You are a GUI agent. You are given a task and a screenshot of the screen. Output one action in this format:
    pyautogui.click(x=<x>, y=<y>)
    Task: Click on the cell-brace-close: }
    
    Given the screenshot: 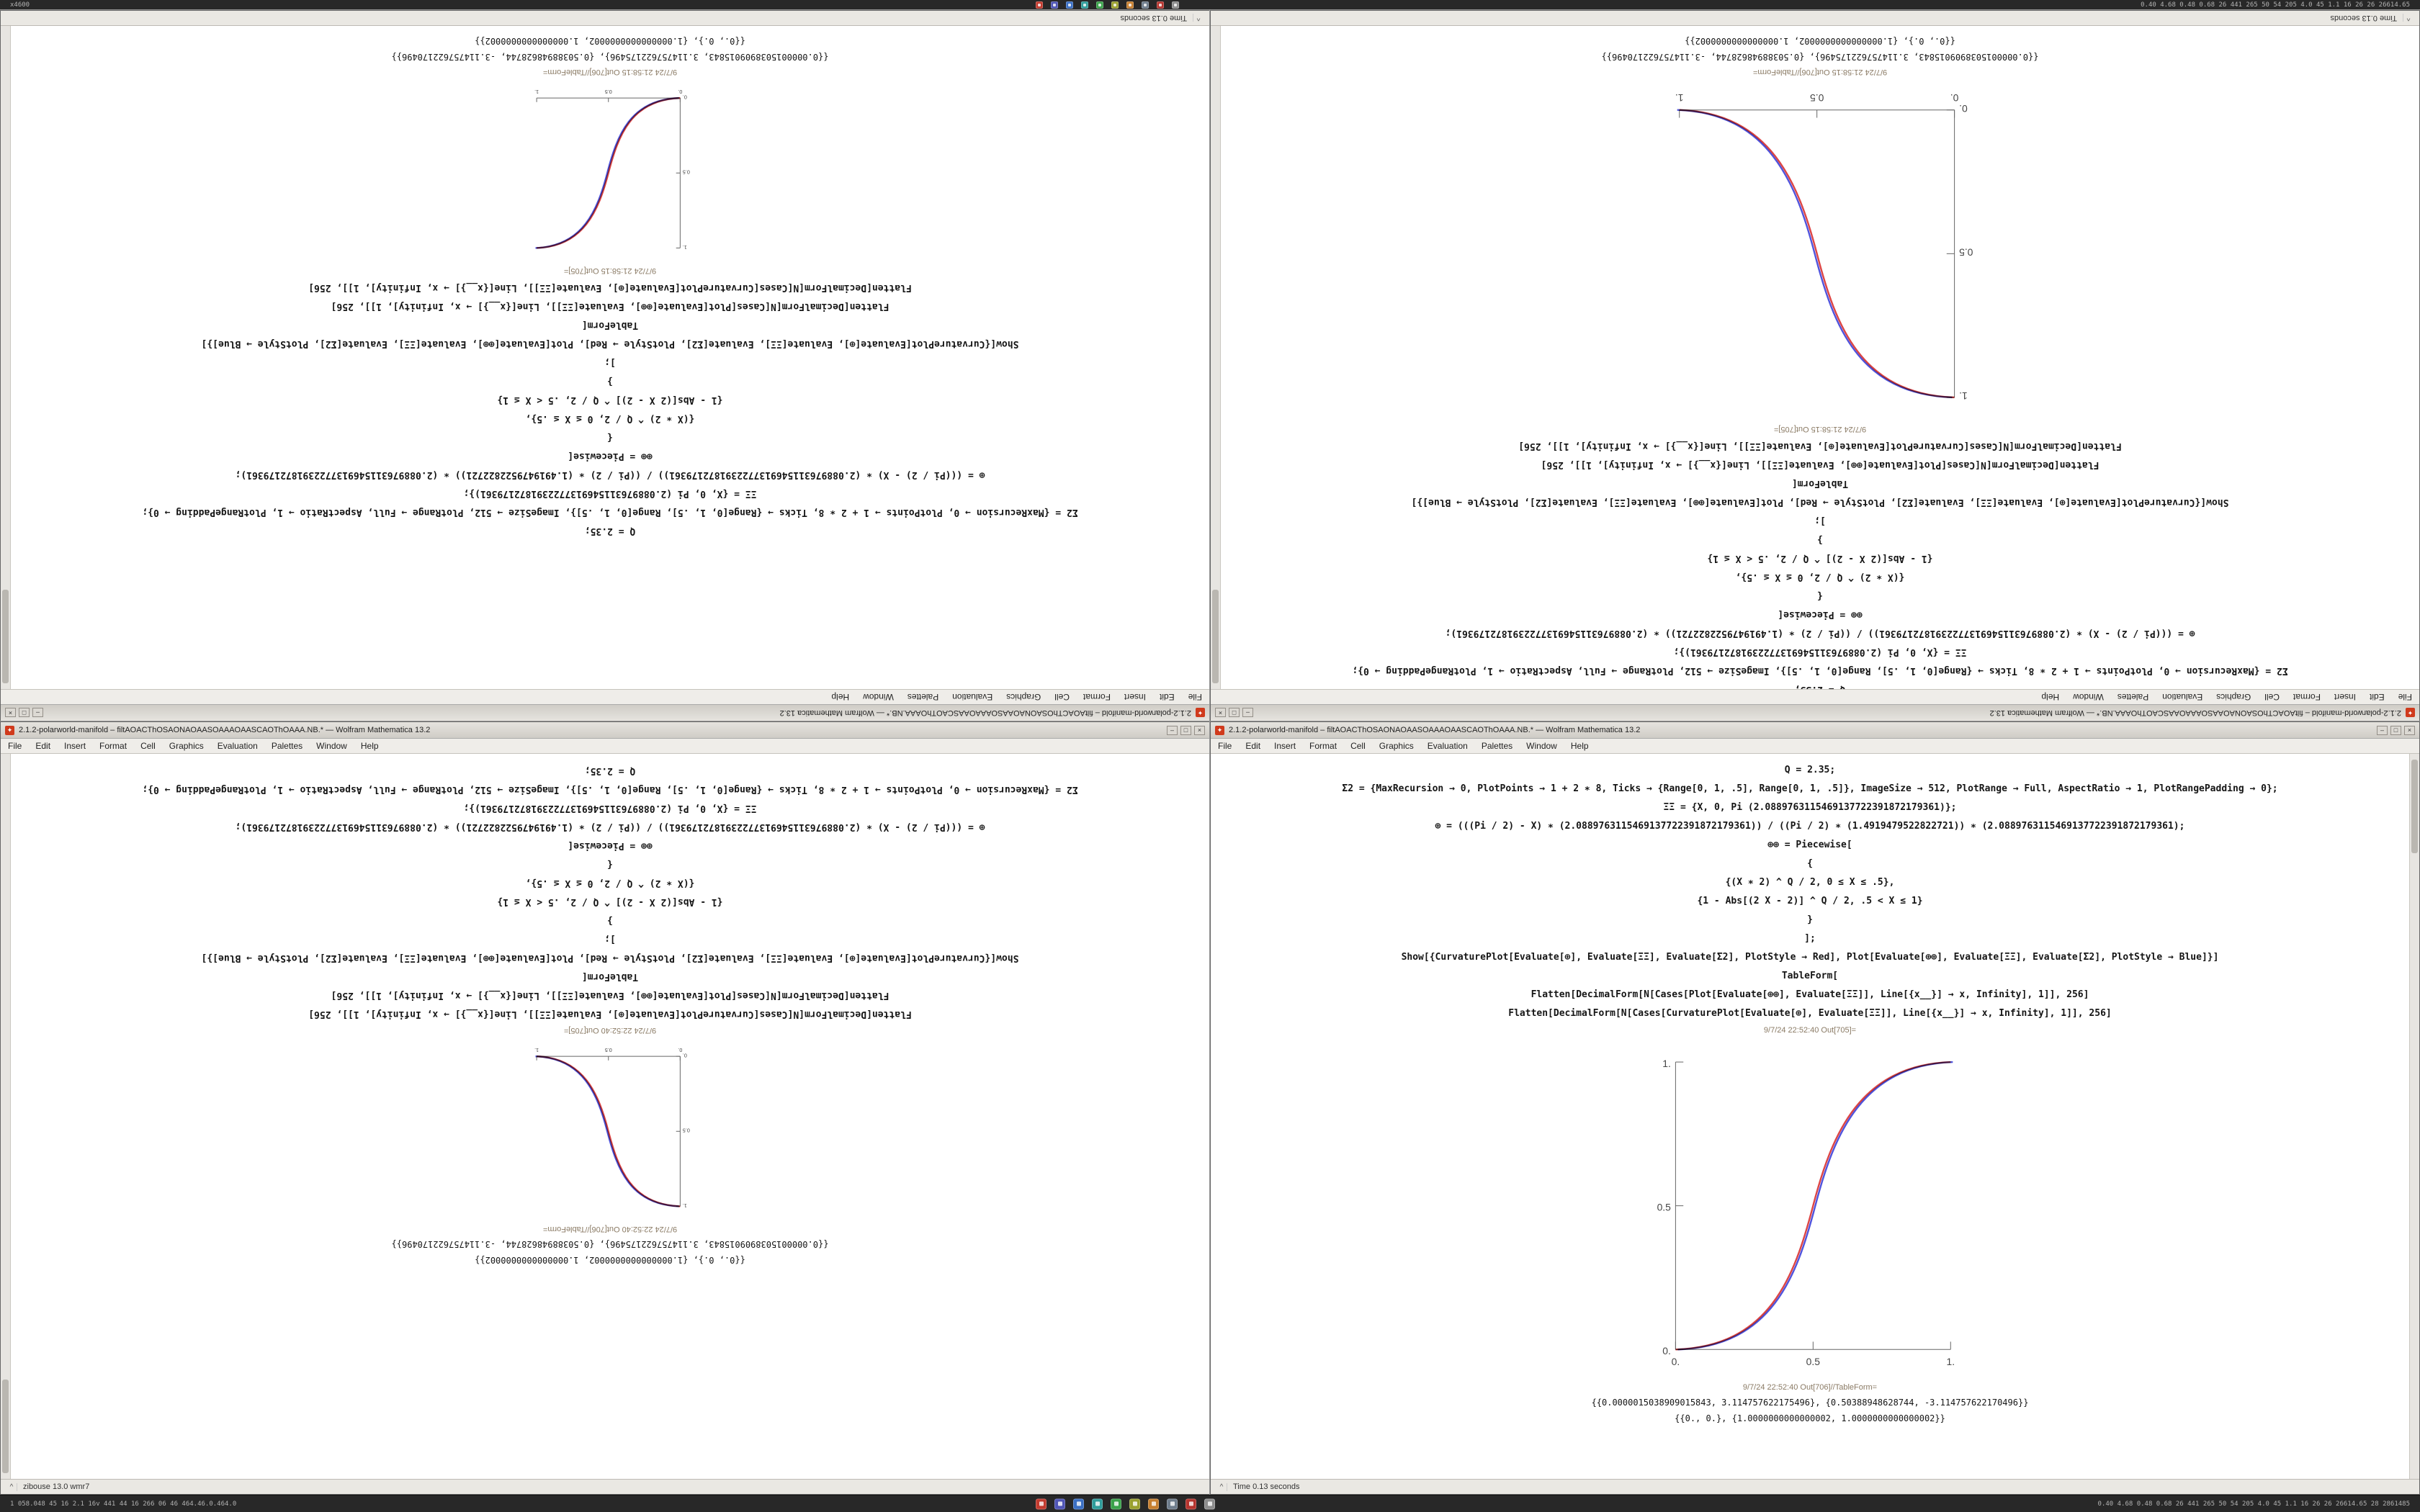 What is the action you would take?
    pyautogui.click(x=1820, y=539)
    